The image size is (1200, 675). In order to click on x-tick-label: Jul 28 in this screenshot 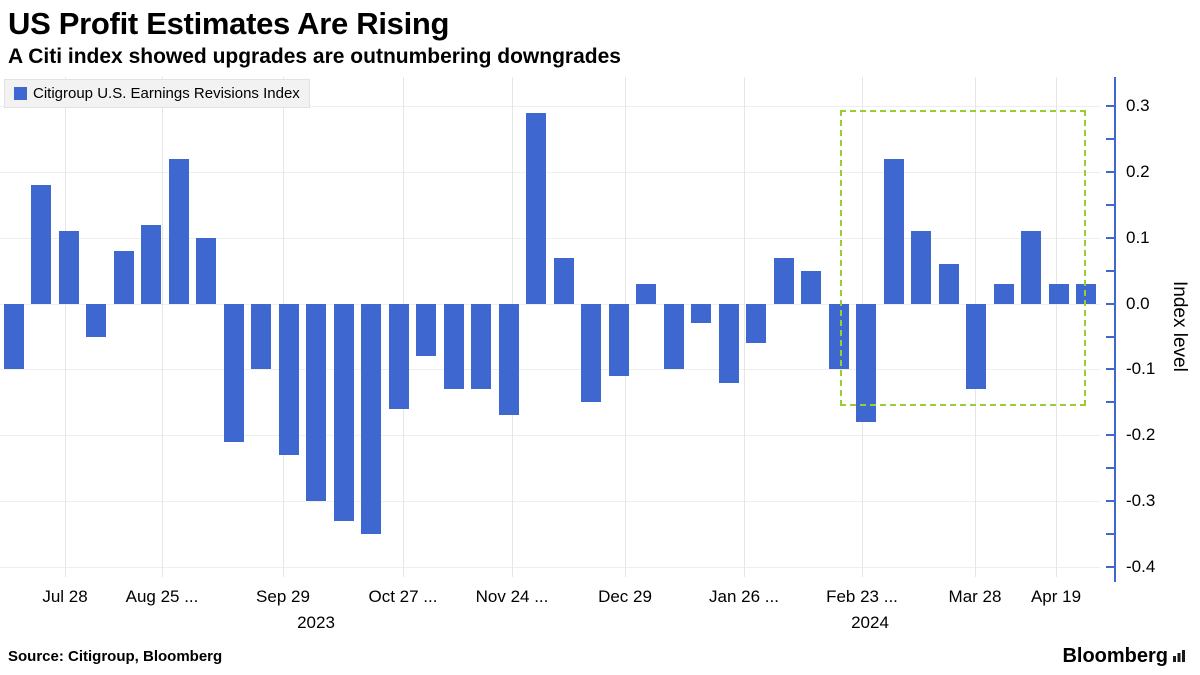, I will do `click(65, 596)`.